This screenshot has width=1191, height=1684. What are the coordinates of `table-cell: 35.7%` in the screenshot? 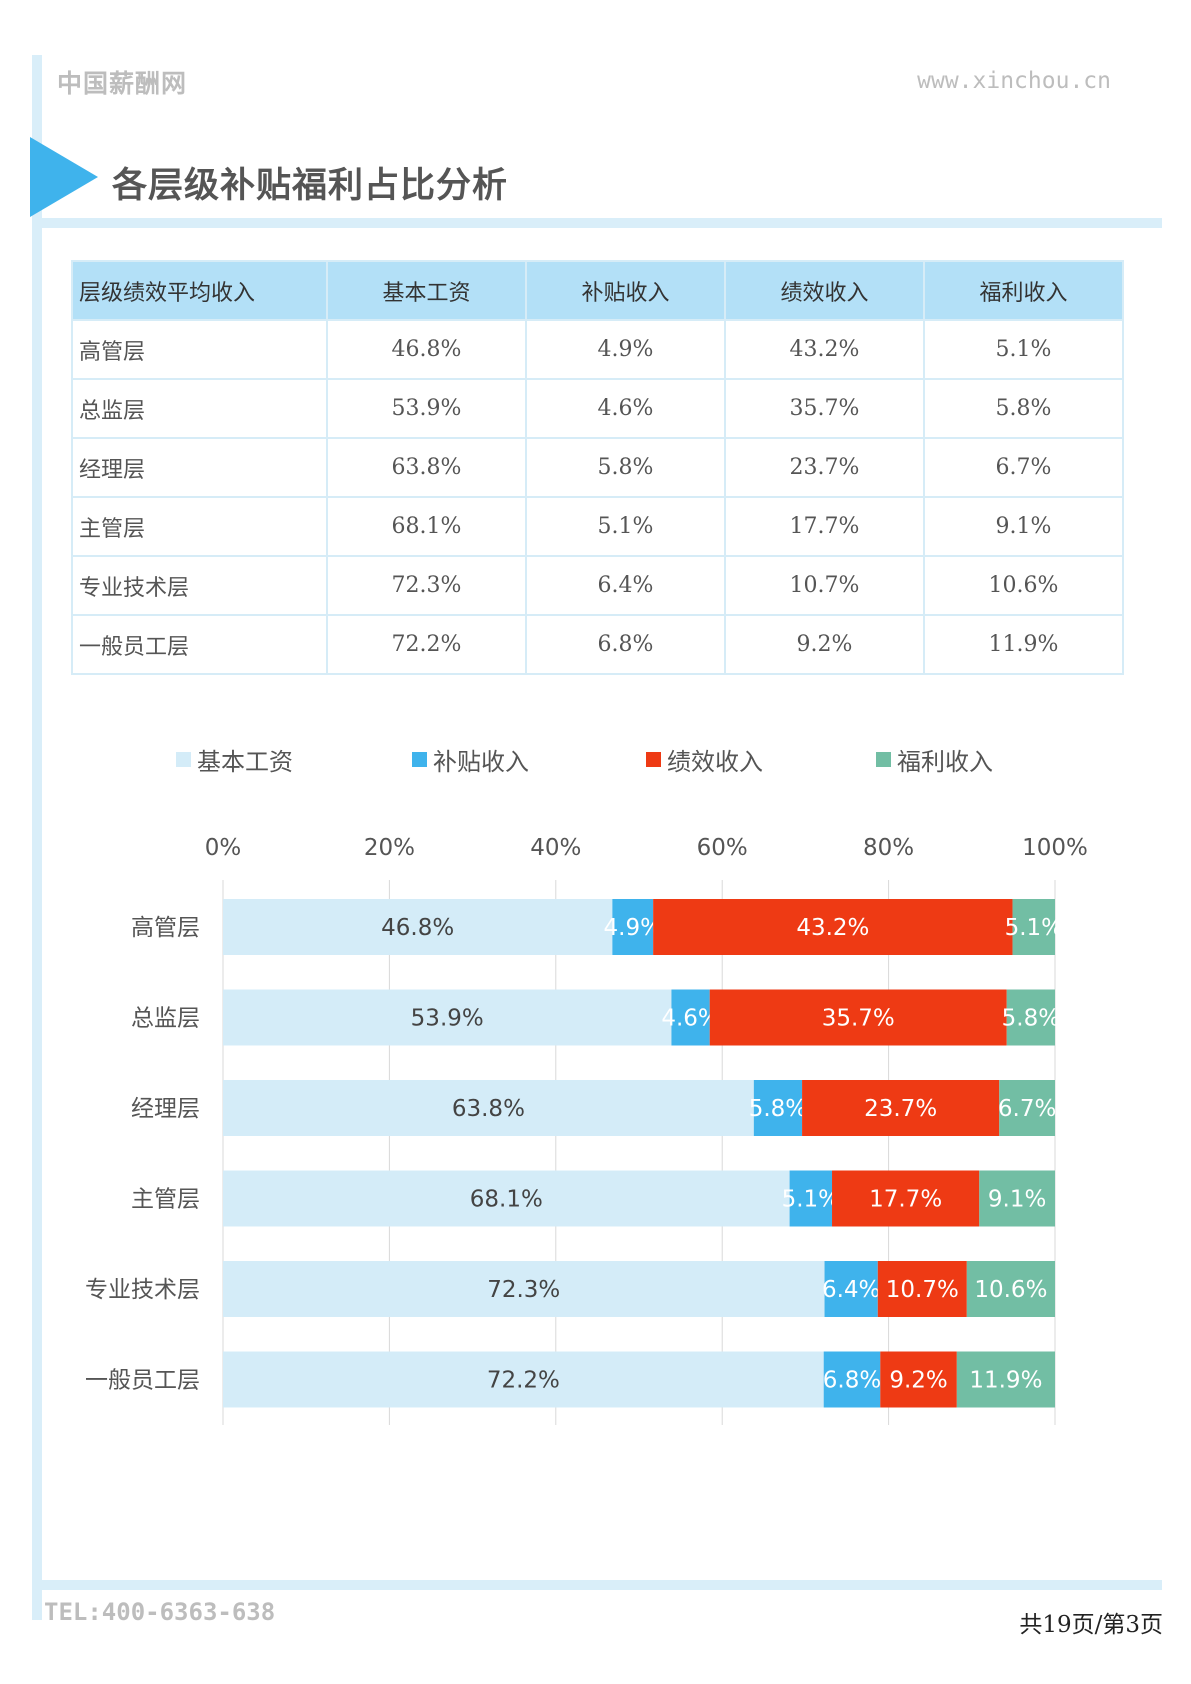 It's located at (824, 408).